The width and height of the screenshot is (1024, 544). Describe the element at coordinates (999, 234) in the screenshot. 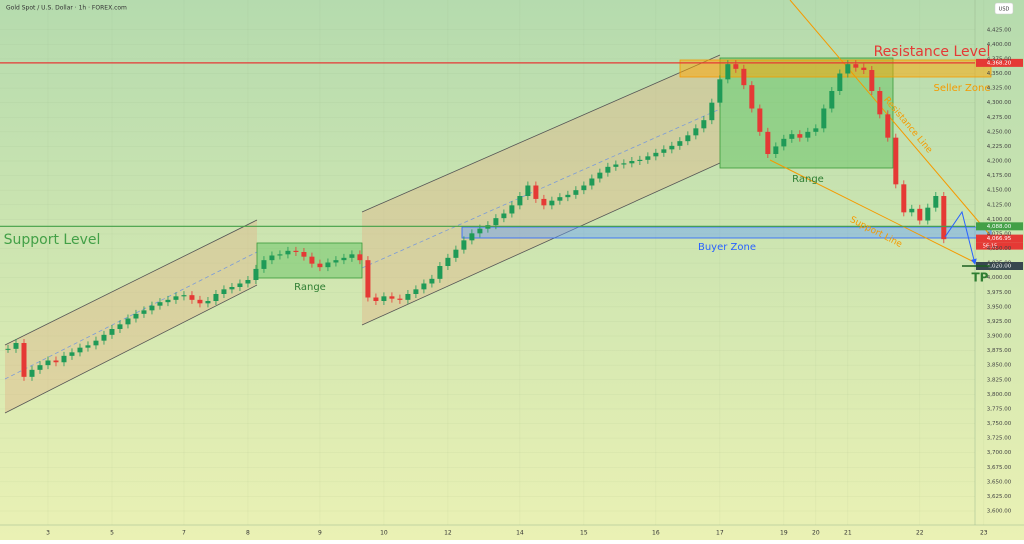

I see `y-tick-label: 4,075.00` at that location.